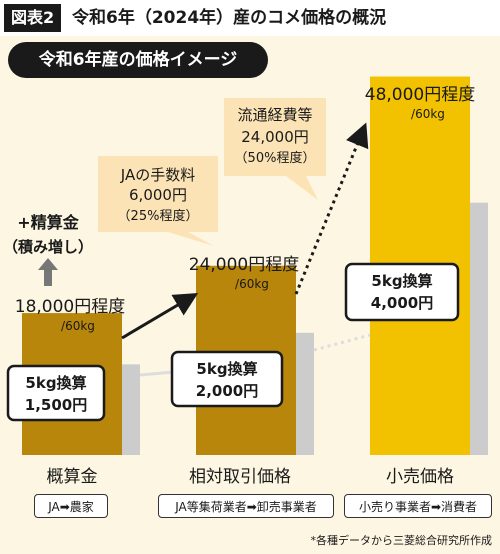 This screenshot has width=500, height=554. I want to click on flow-label-retail-consumer: 小売り事業者➡消費者, so click(418, 506).